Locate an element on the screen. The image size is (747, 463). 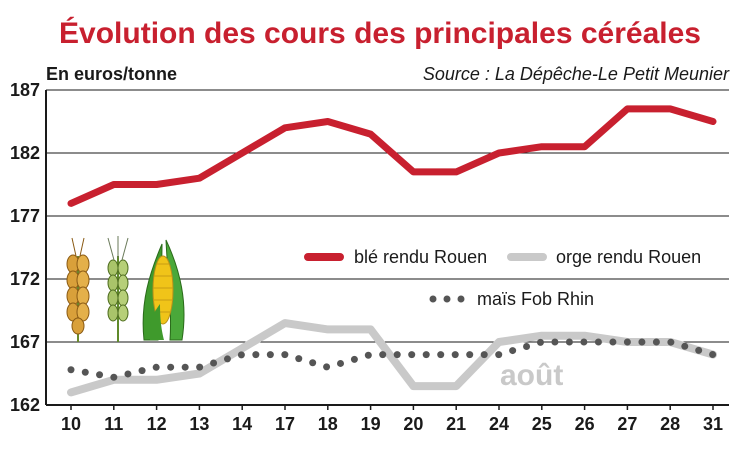
x-tick-label: 17 is located at coordinates (285, 424).